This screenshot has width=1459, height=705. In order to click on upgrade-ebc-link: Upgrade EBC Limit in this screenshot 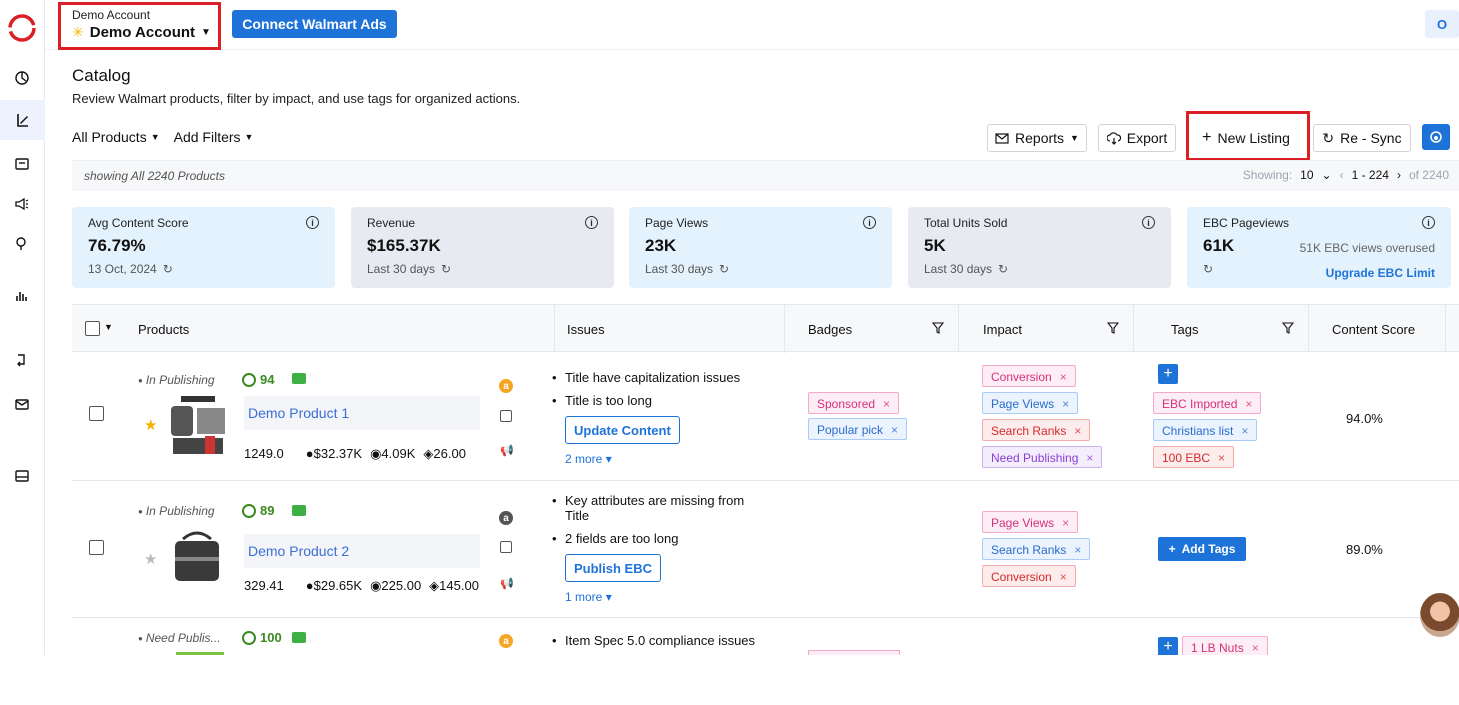, I will do `click(1380, 273)`.